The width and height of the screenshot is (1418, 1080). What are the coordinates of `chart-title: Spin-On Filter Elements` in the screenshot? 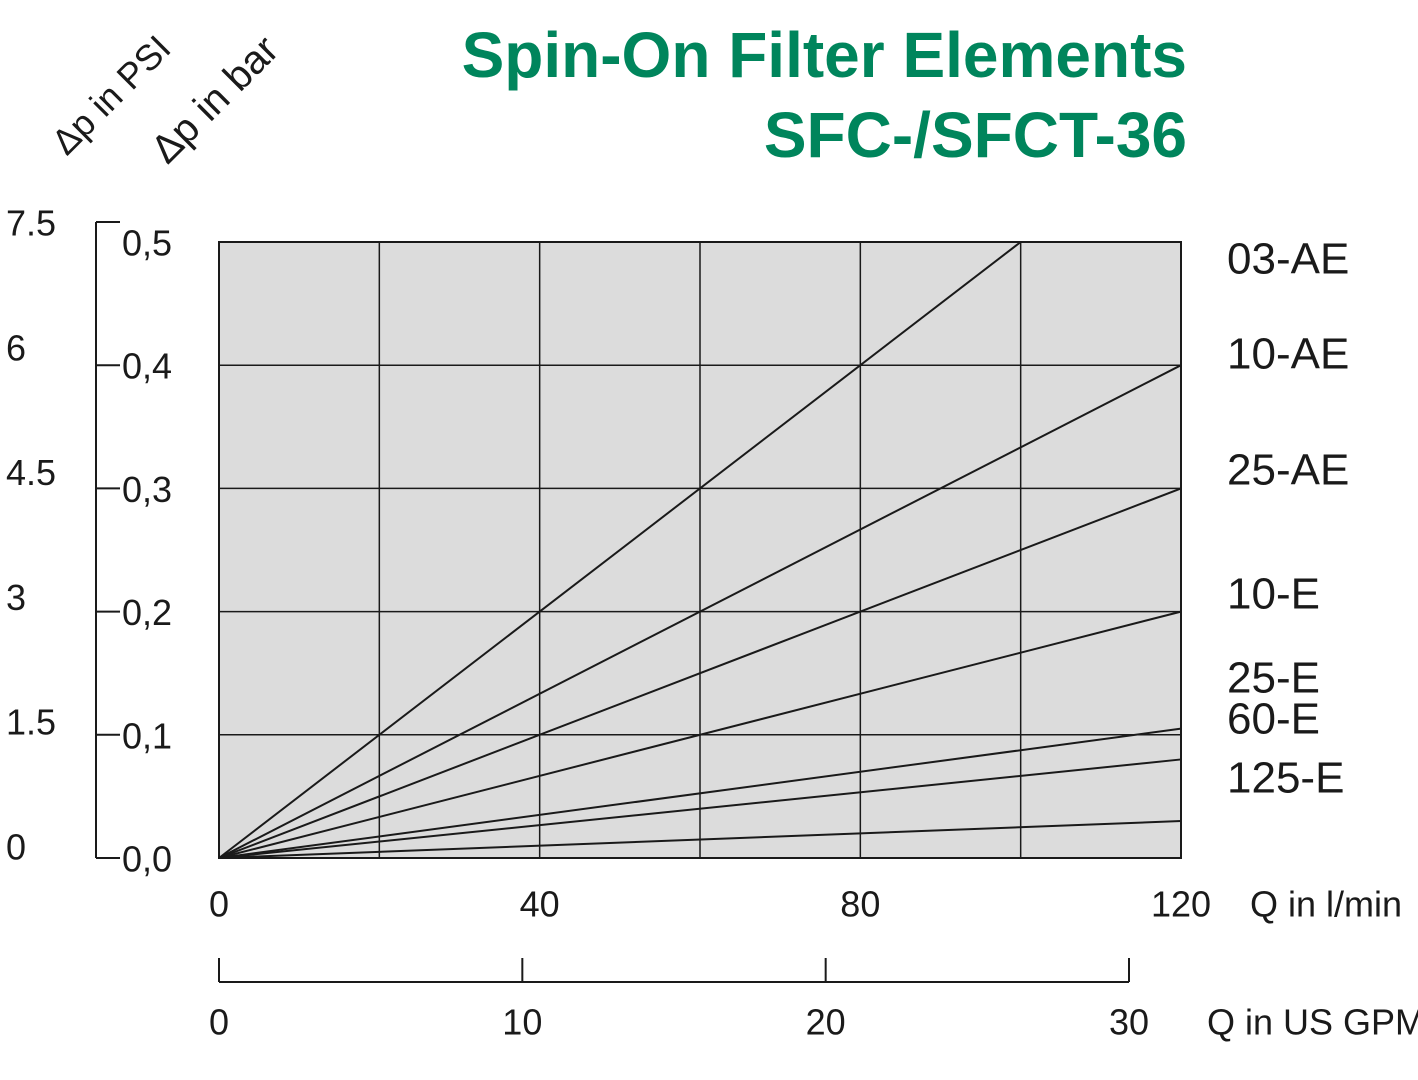 It's located at (824, 55).